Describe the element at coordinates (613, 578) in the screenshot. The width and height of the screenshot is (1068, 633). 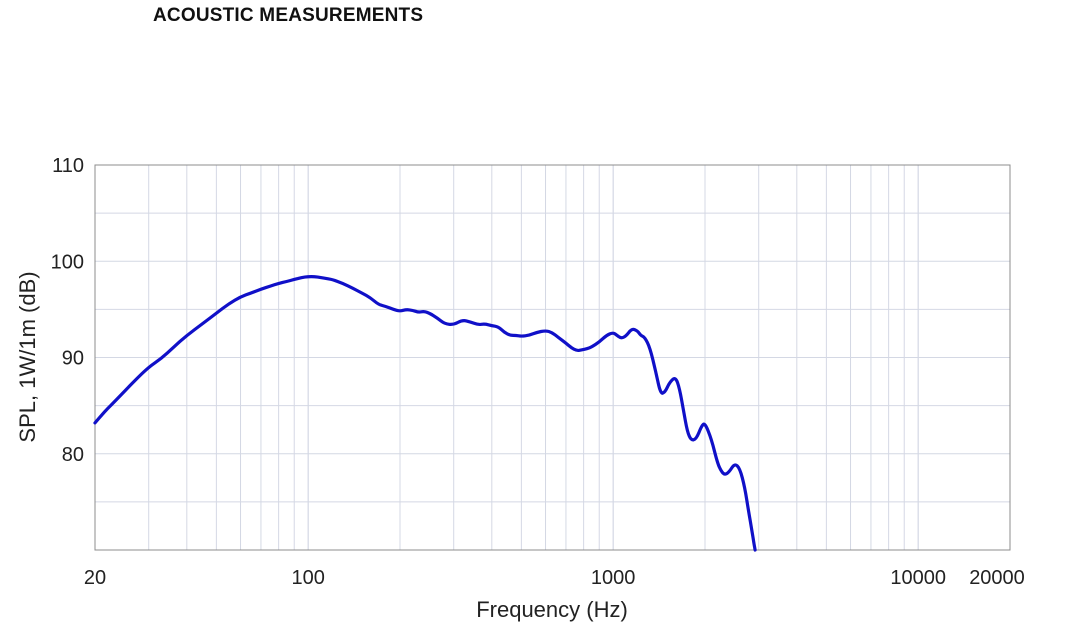
I see `x-tick-label: 1000` at that location.